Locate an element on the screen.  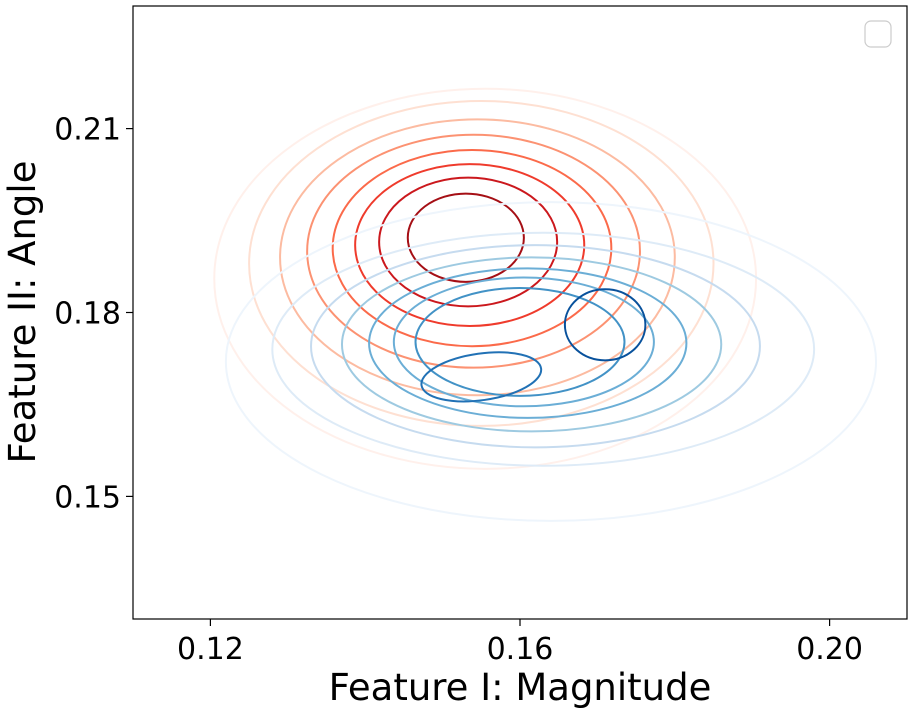
y-tick-label: 0.21 is located at coordinates (87, 130).